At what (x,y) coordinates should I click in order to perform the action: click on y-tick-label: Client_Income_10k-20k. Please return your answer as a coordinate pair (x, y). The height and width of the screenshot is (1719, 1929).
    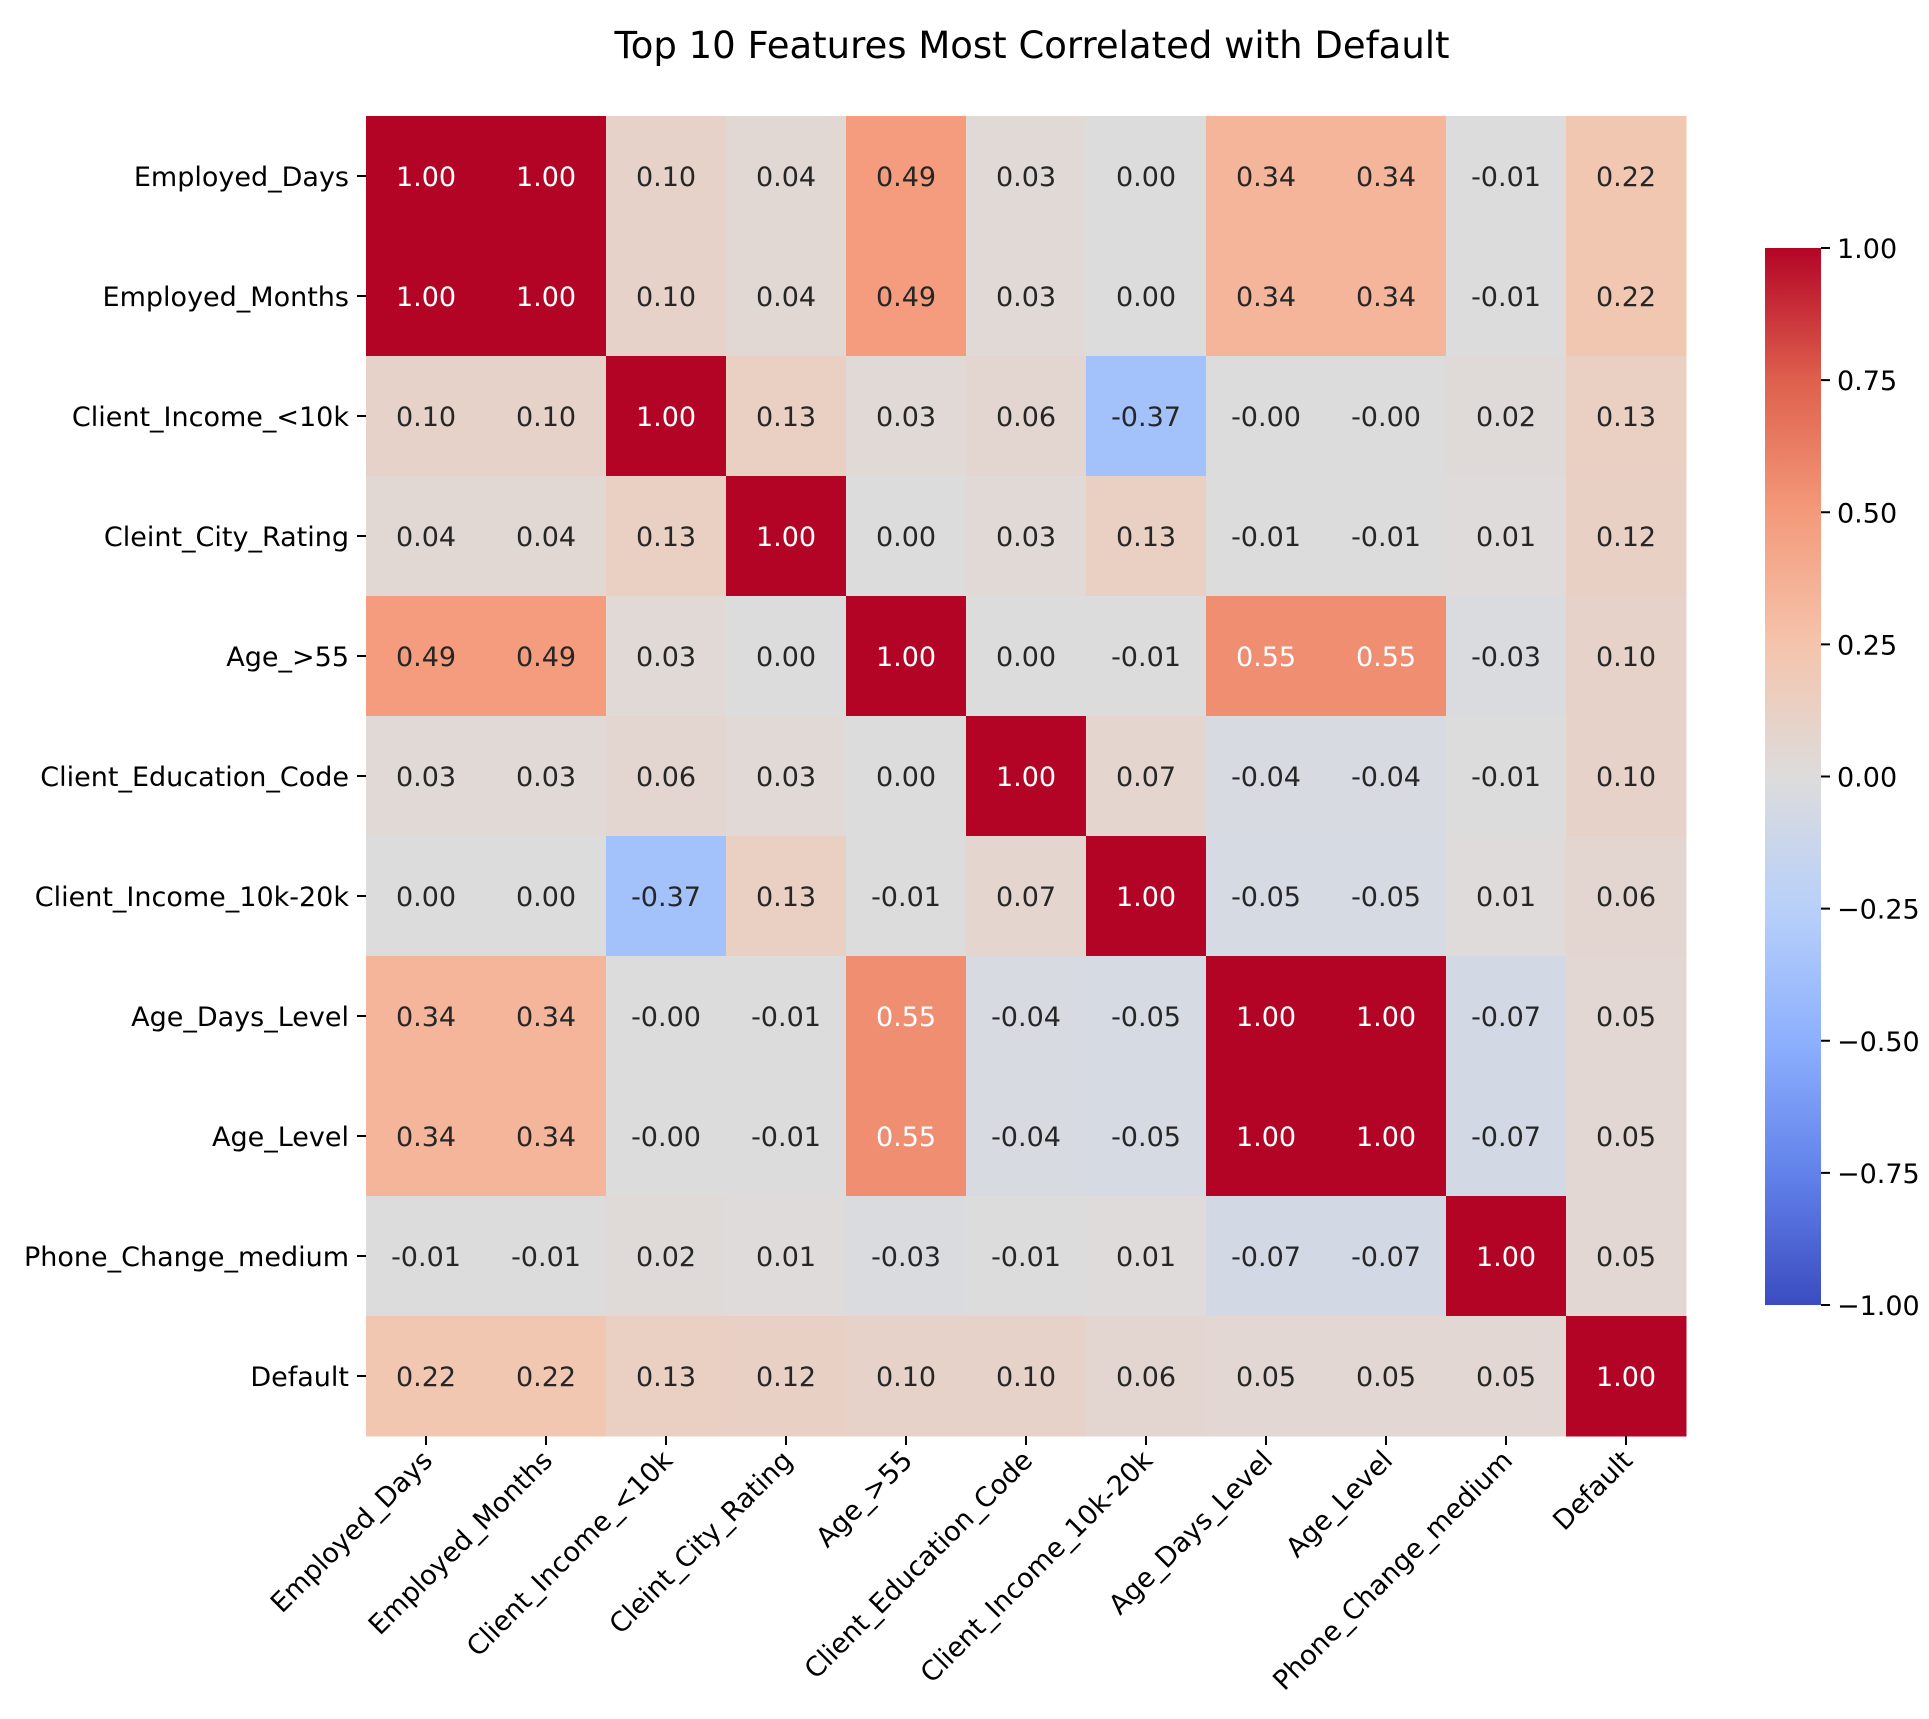
    Looking at the image, I should click on (192, 897).